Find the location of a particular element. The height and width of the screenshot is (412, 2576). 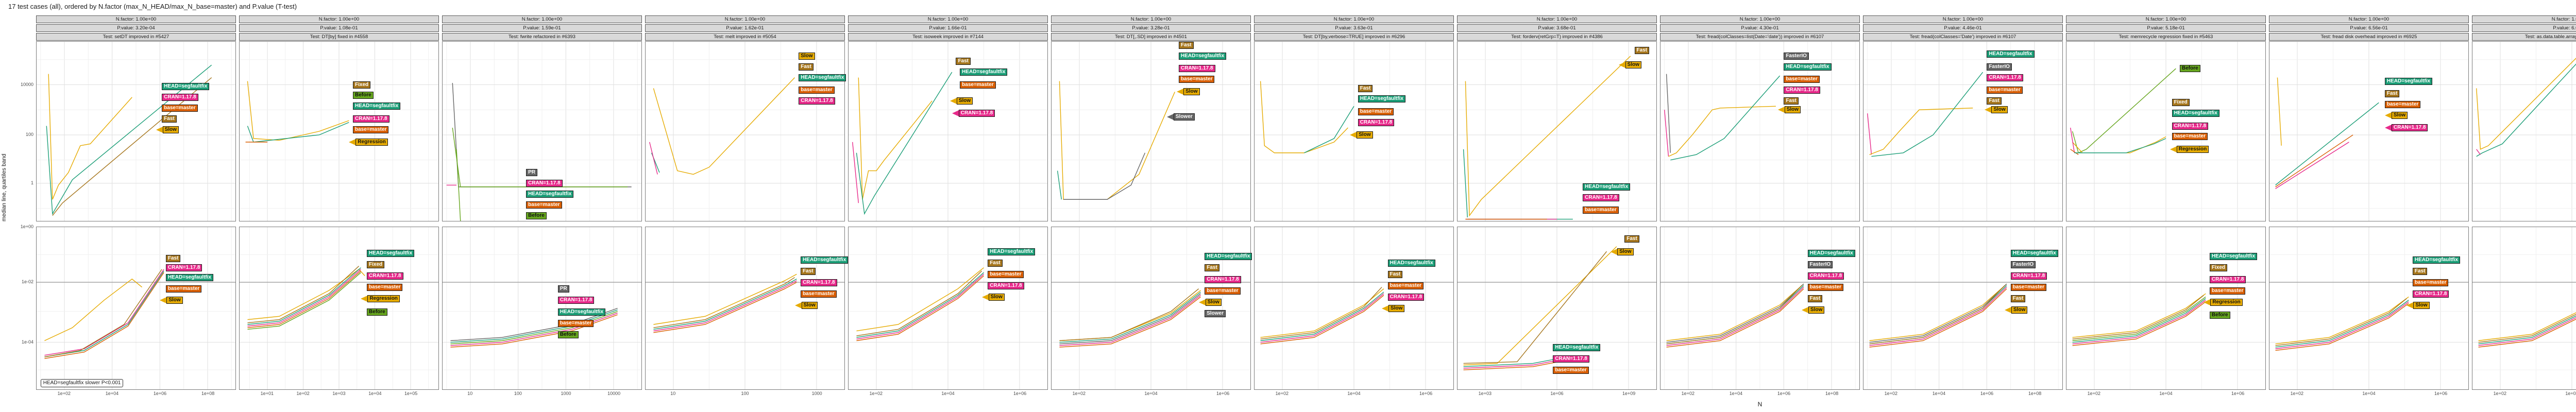

x-tick-label: 1e+02 is located at coordinates (2296, 393).